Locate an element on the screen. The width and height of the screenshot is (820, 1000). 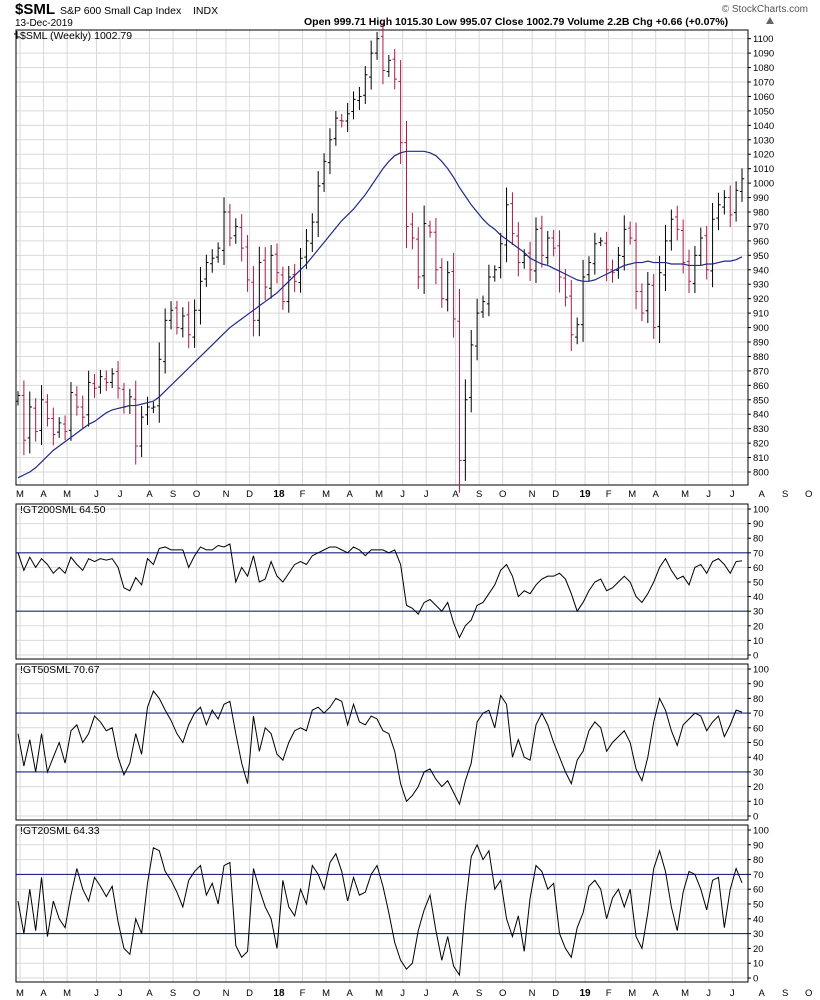
price-tick-label: 870 is located at coordinates (761, 371).